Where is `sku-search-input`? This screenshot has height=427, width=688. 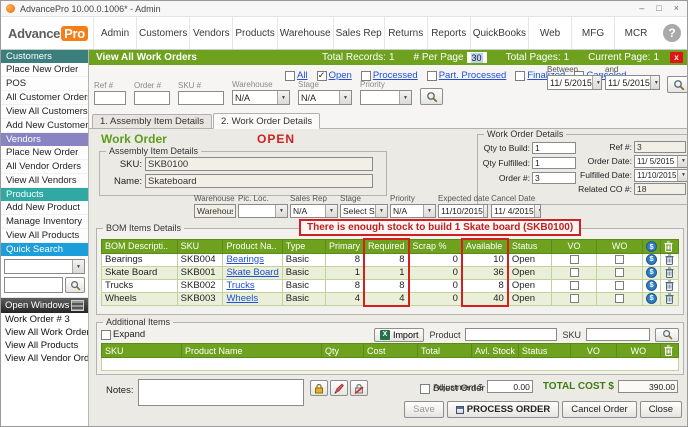 sku-search-input is located at coordinates (618, 334).